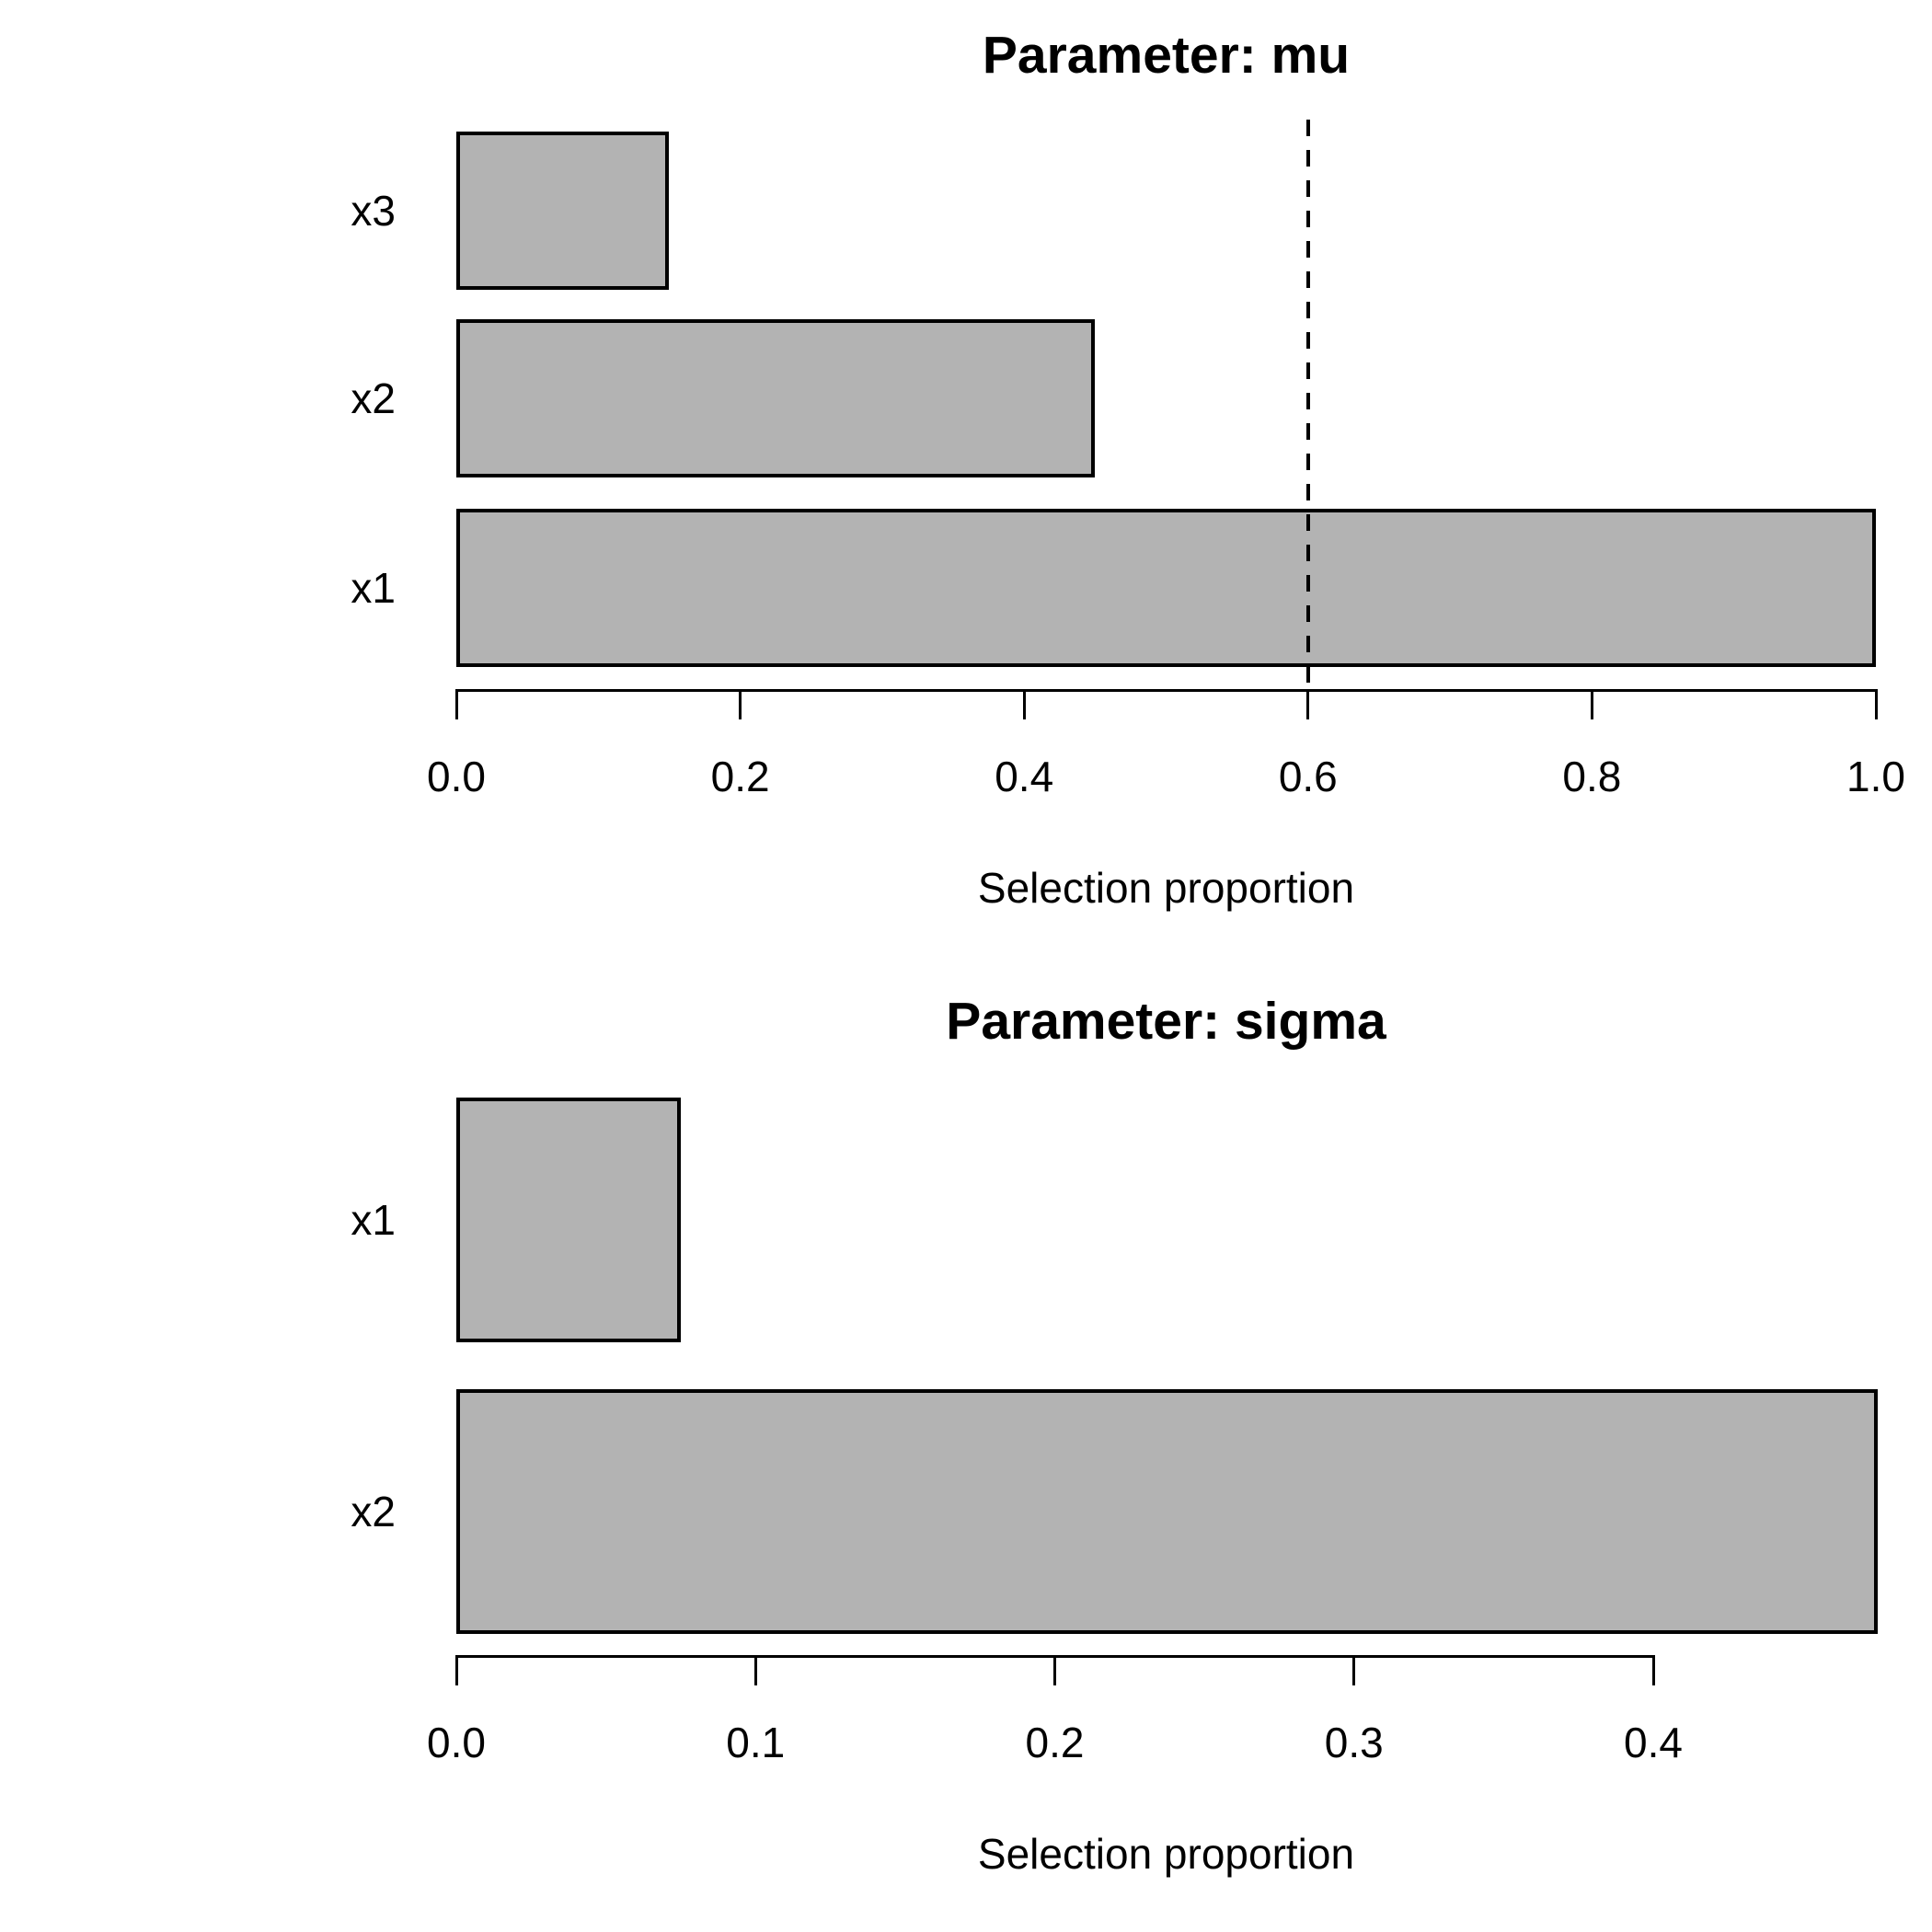  What do you see at coordinates (1308, 776) in the screenshot?
I see `x-axis-tick-label: 0.6` at bounding box center [1308, 776].